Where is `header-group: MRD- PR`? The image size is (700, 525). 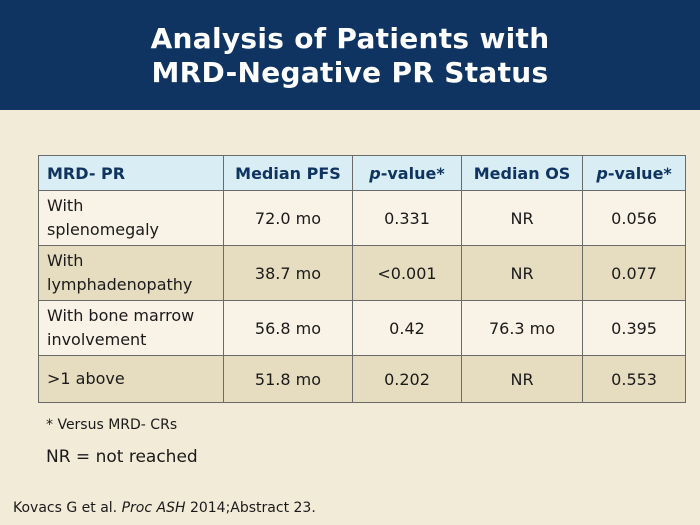 header-group: MRD- PR is located at coordinates (131, 173).